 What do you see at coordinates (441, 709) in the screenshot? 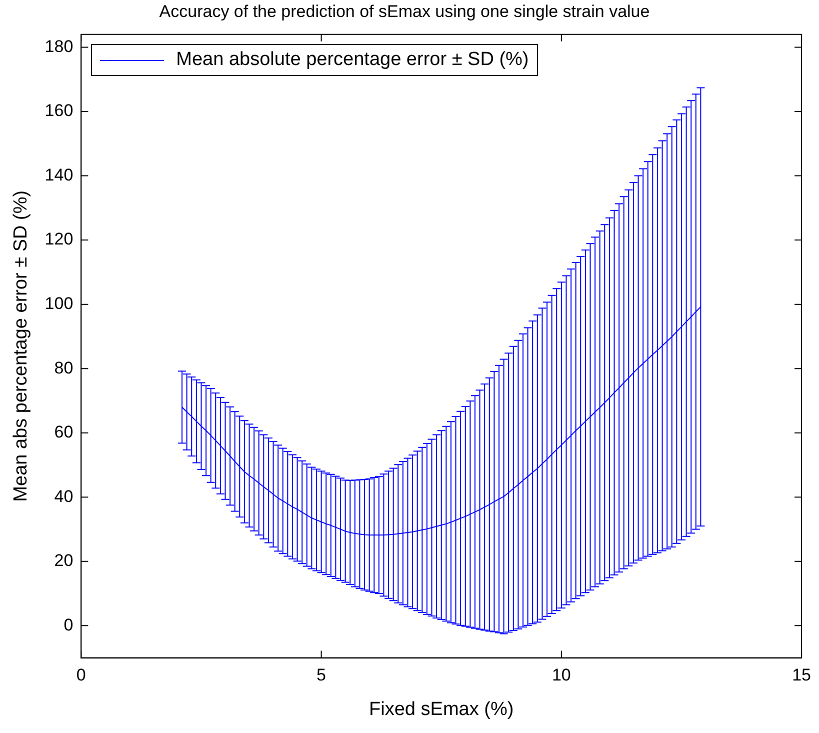
I see `x-axis-title: Fixed sEmax (%)` at bounding box center [441, 709].